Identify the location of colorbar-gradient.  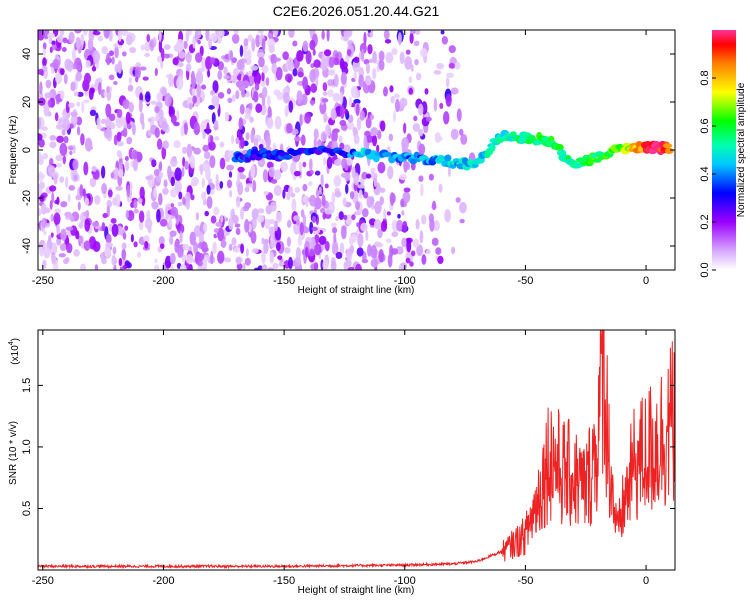
(724, 150).